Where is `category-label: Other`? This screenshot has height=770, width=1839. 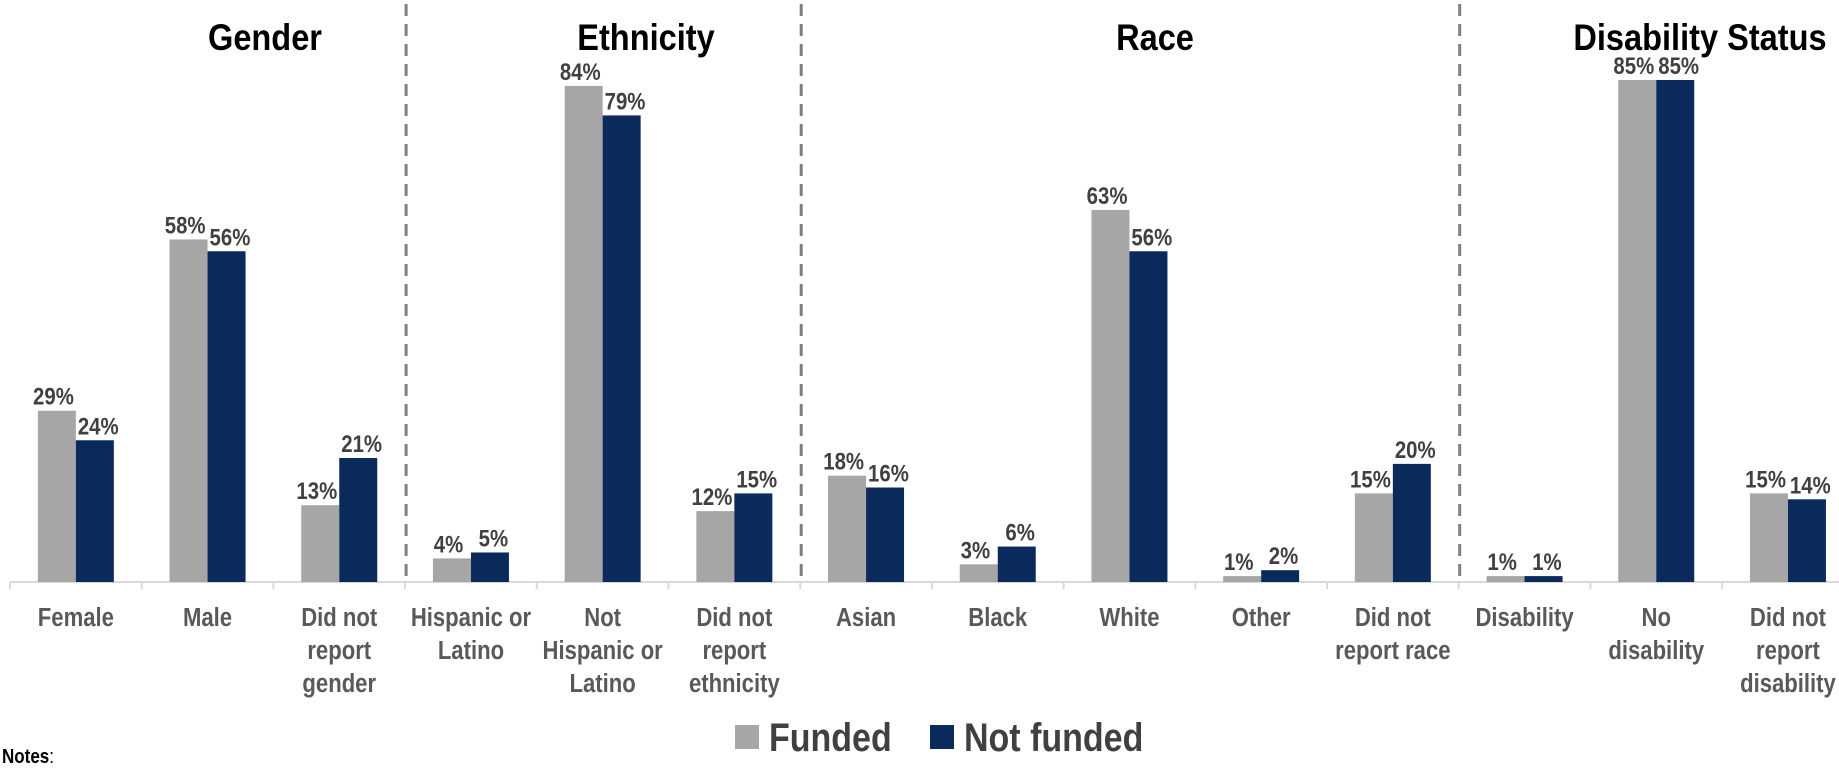 category-label: Other is located at coordinates (1261, 617).